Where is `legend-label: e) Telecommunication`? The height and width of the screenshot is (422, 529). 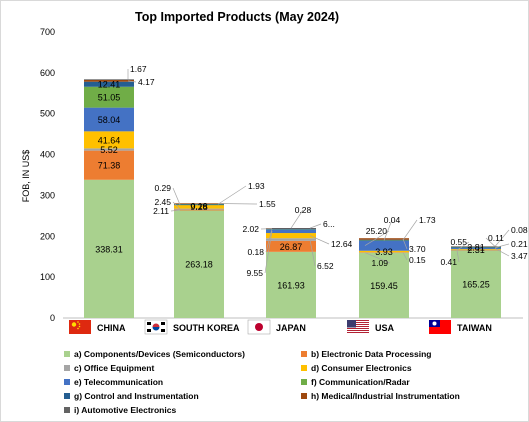
legend-label: e) Telecommunication is located at coordinates (118, 382).